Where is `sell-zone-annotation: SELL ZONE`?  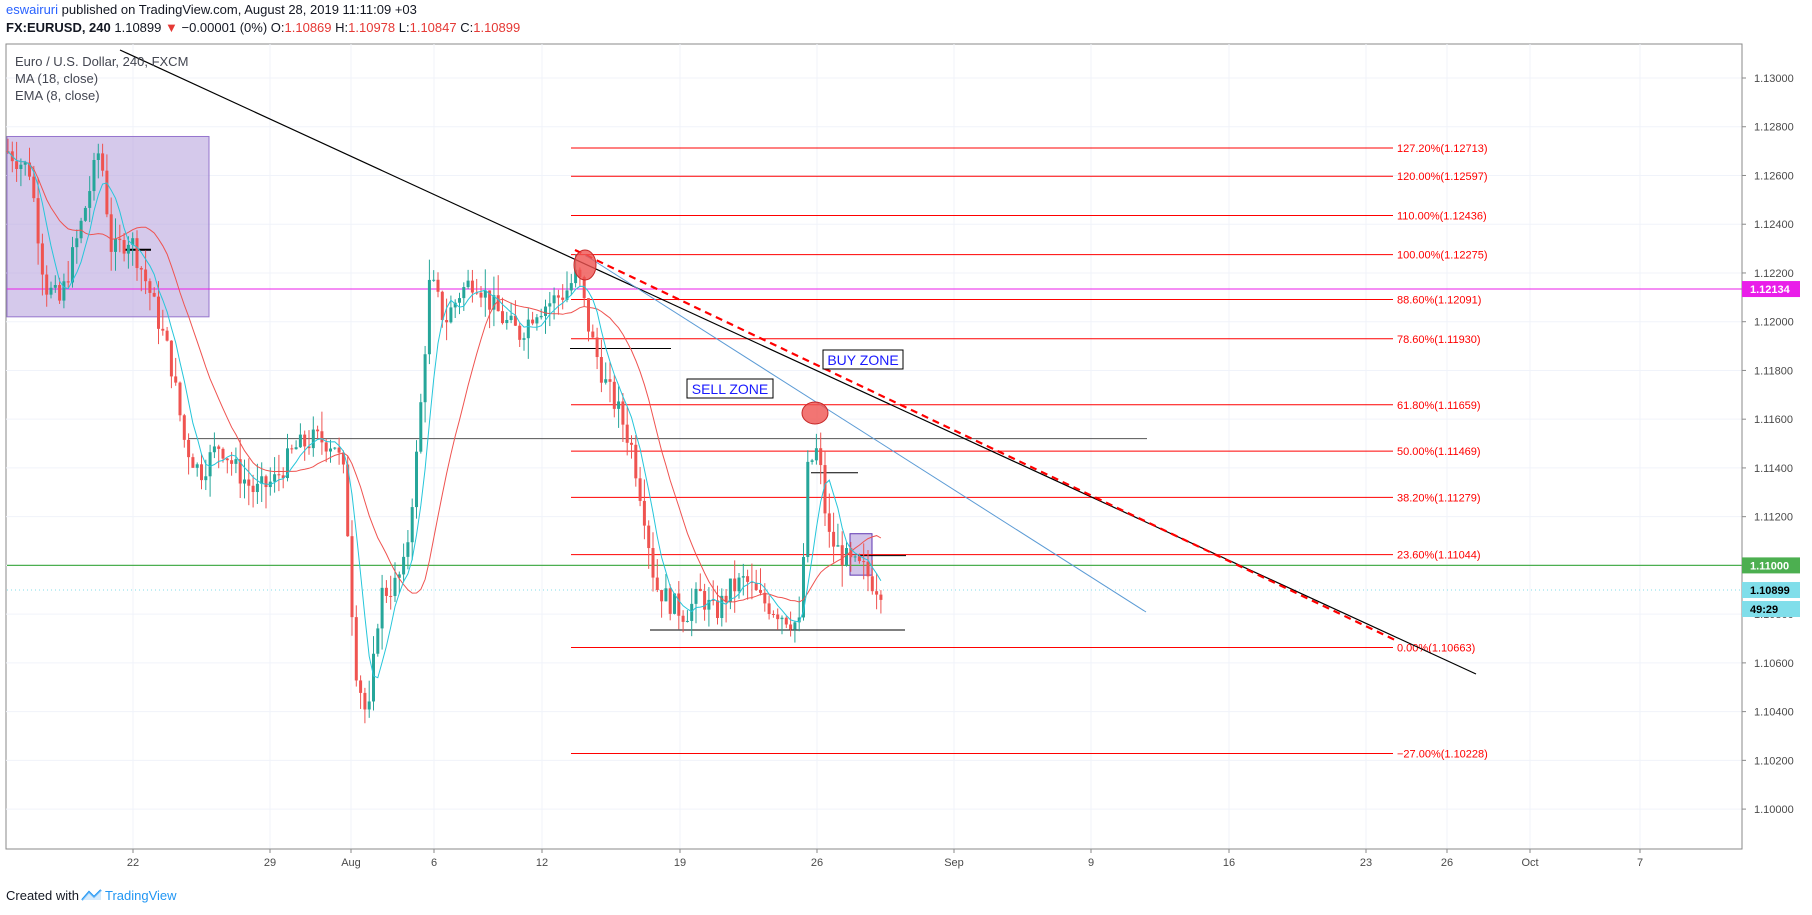
sell-zone-annotation: SELL ZONE is located at coordinates (730, 388).